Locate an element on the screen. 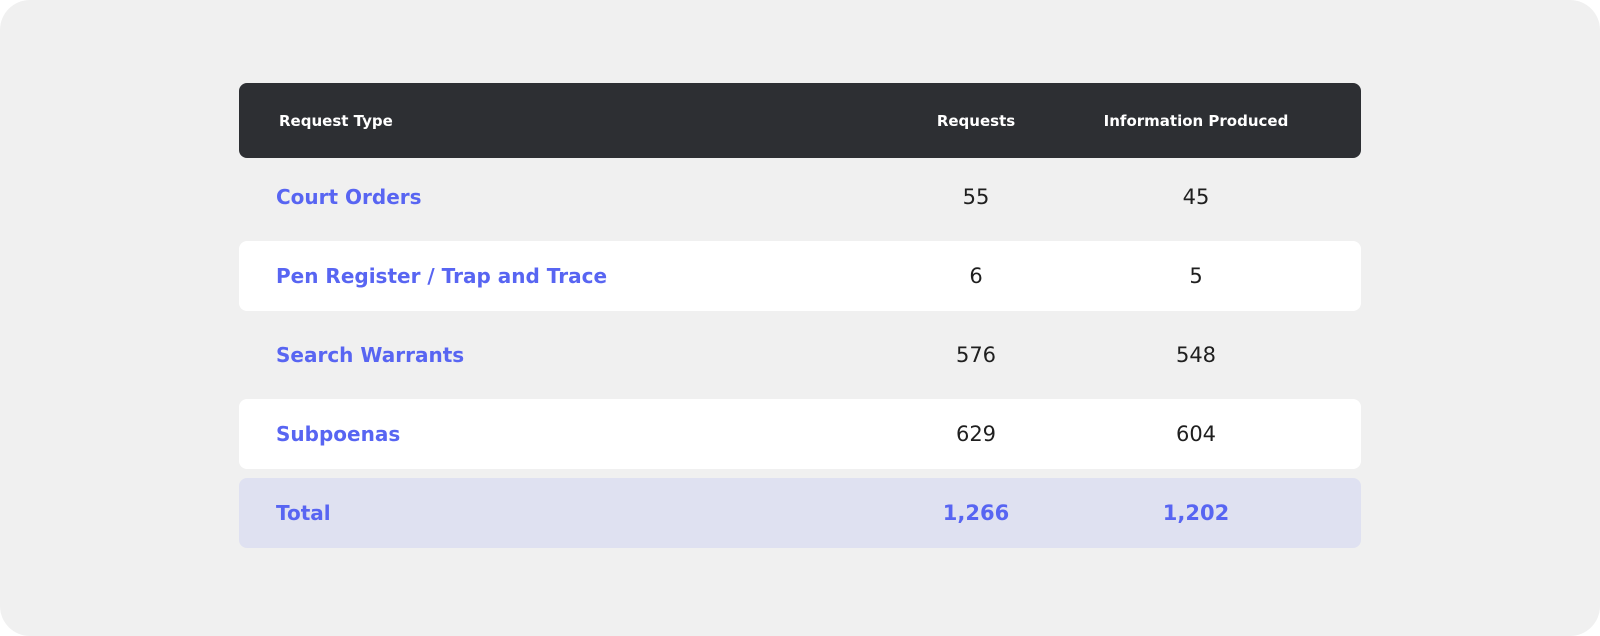 The width and height of the screenshot is (1600, 636). table-row: Pen Register / Trap and Trace 6 5 is located at coordinates (800, 276).